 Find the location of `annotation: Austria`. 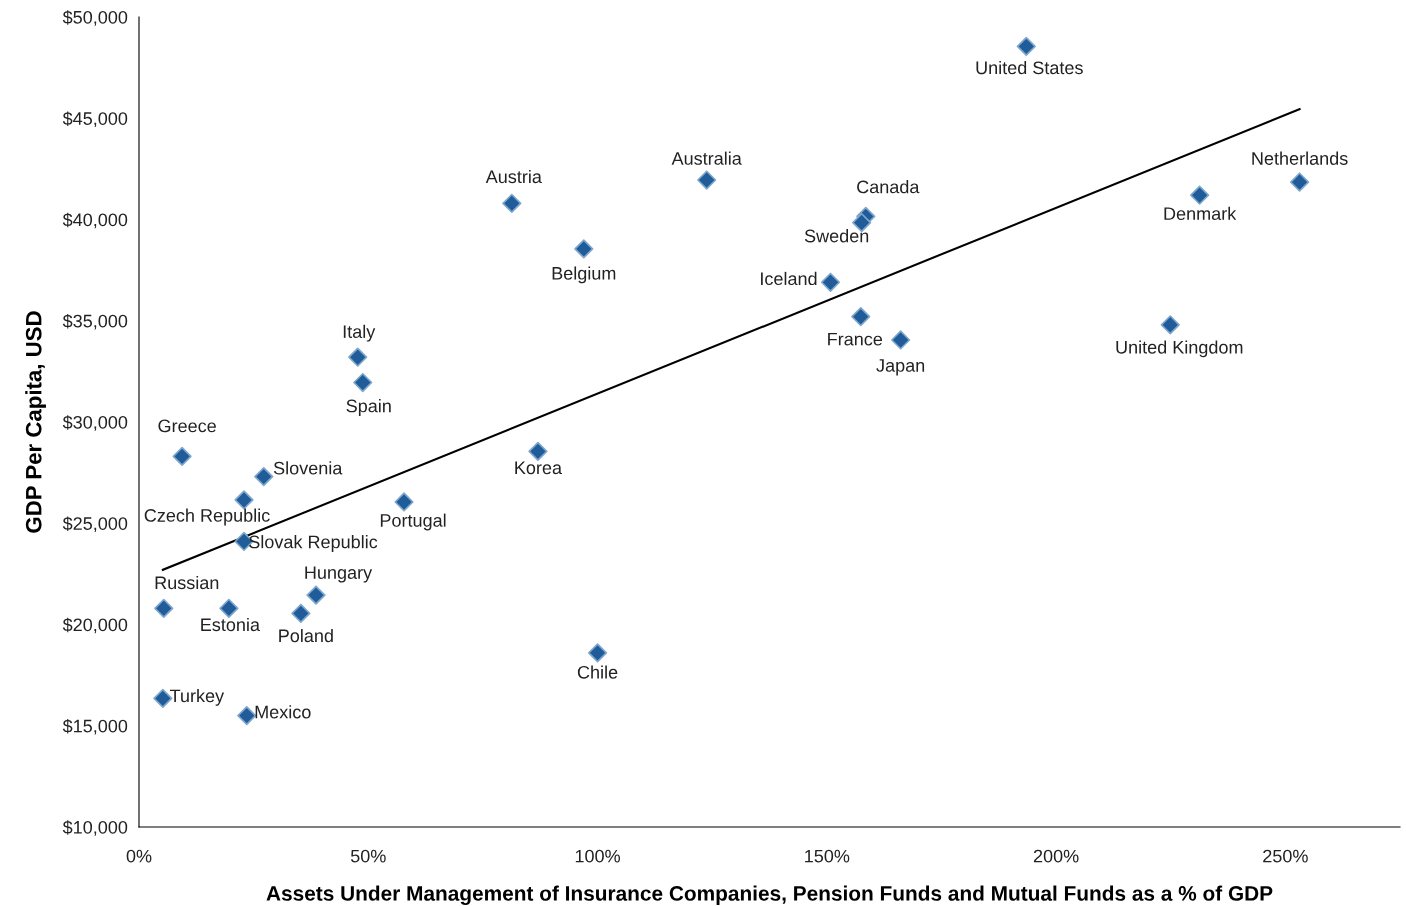

annotation: Austria is located at coordinates (513, 176).